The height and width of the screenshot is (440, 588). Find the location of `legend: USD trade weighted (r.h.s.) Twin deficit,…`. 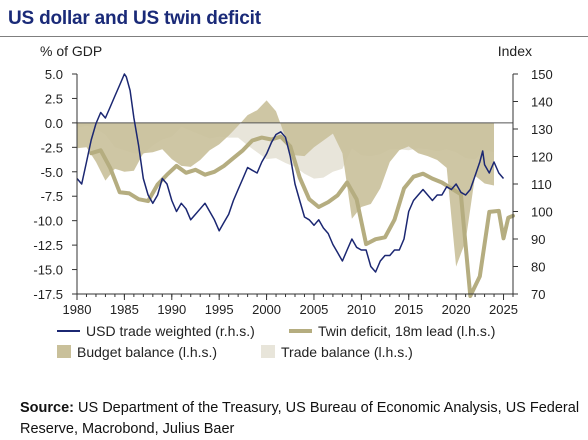

legend: USD trade weighted (r.h.s.) Twin deficit,… is located at coordinates (276, 341).